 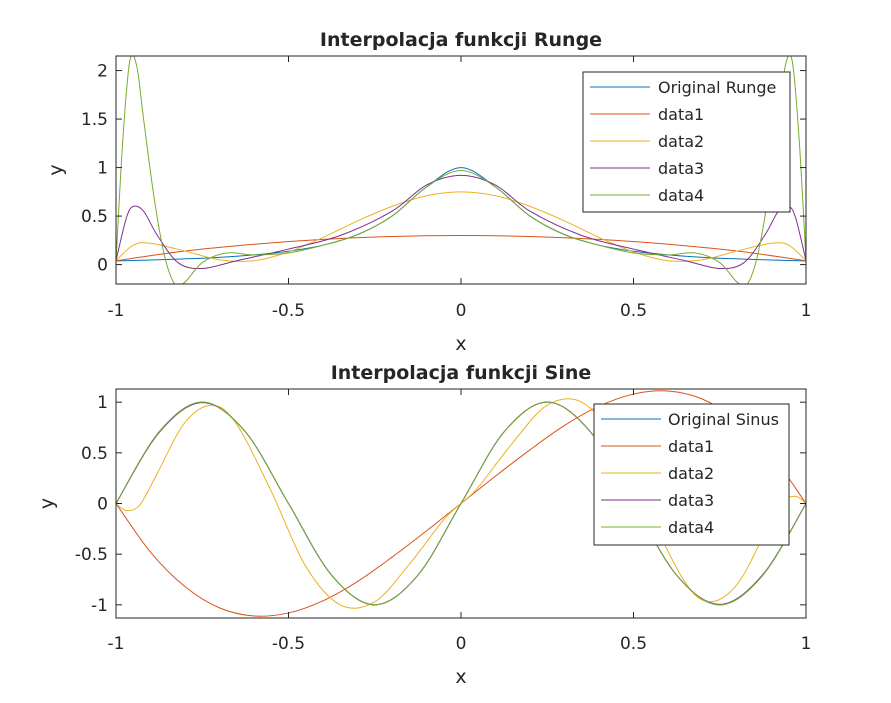 What do you see at coordinates (717, 87) in the screenshot?
I see `legend-label: Original Runge` at bounding box center [717, 87].